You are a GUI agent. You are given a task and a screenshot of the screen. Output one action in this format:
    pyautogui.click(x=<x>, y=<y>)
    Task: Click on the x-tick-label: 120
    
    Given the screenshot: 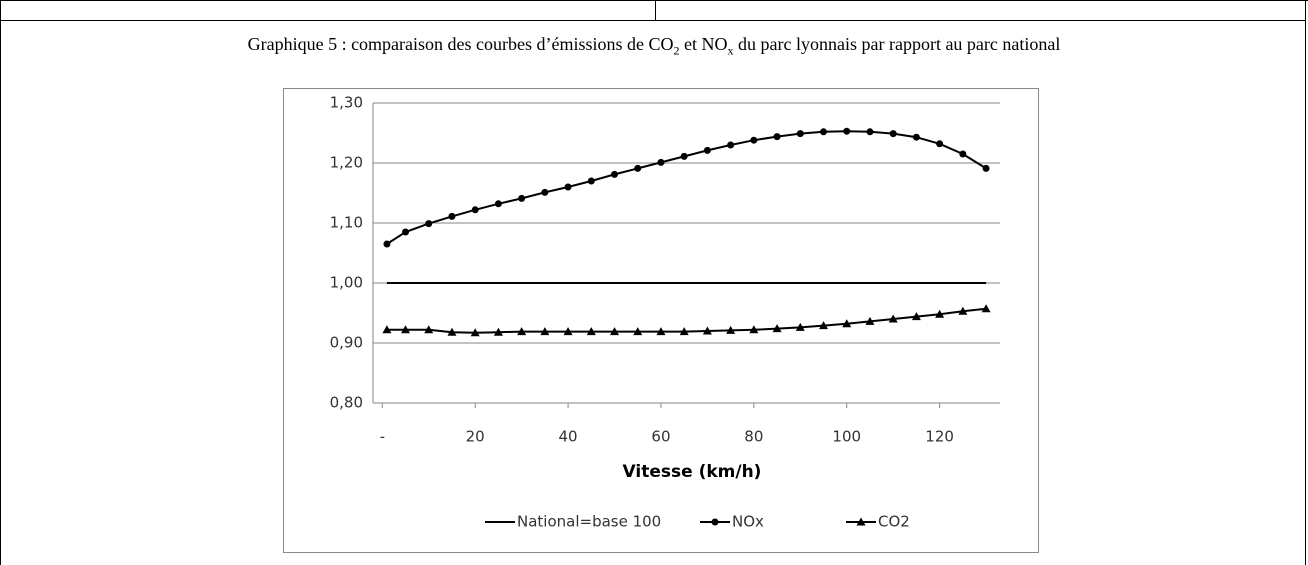 What is the action you would take?
    pyautogui.click(x=939, y=437)
    